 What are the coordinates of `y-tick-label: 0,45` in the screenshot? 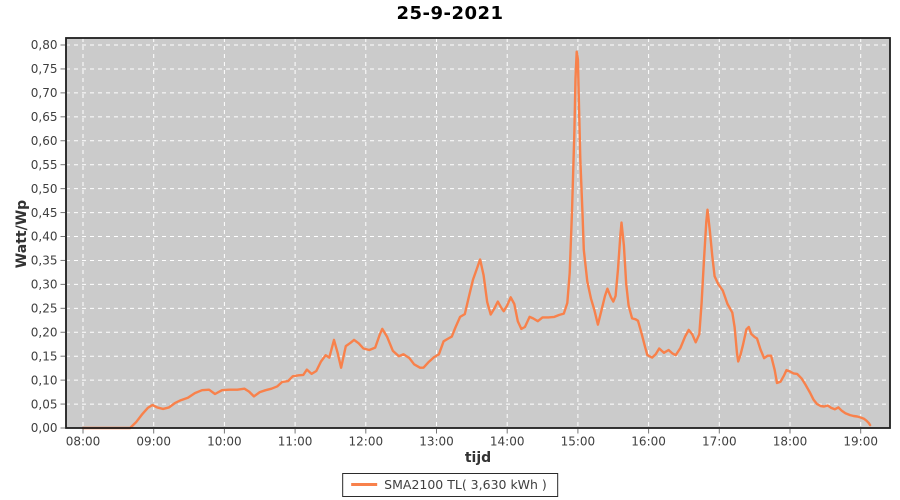 It's located at (44, 213).